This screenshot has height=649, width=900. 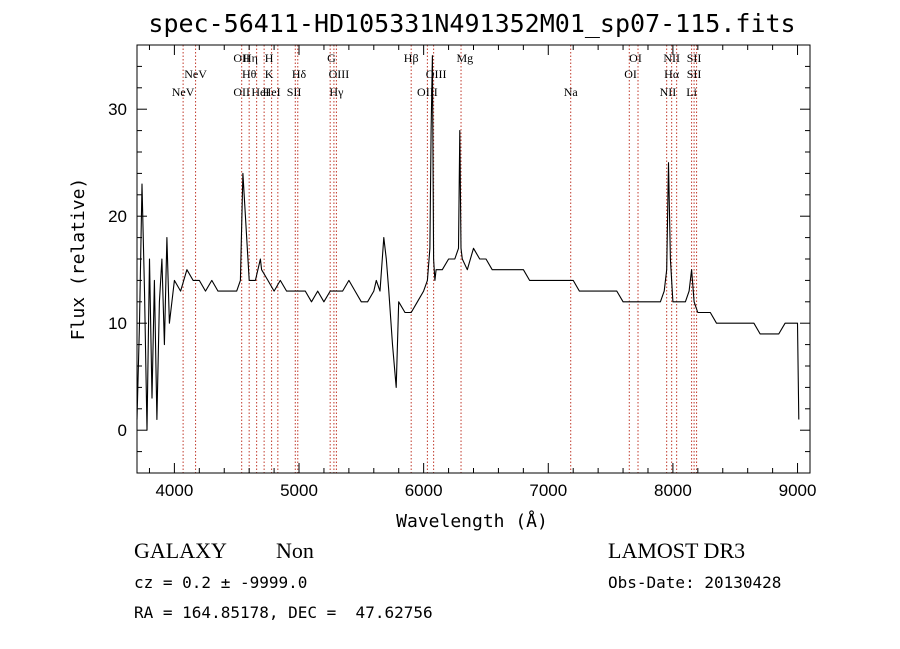 I want to click on y-tick-label: 30, so click(x=117, y=109).